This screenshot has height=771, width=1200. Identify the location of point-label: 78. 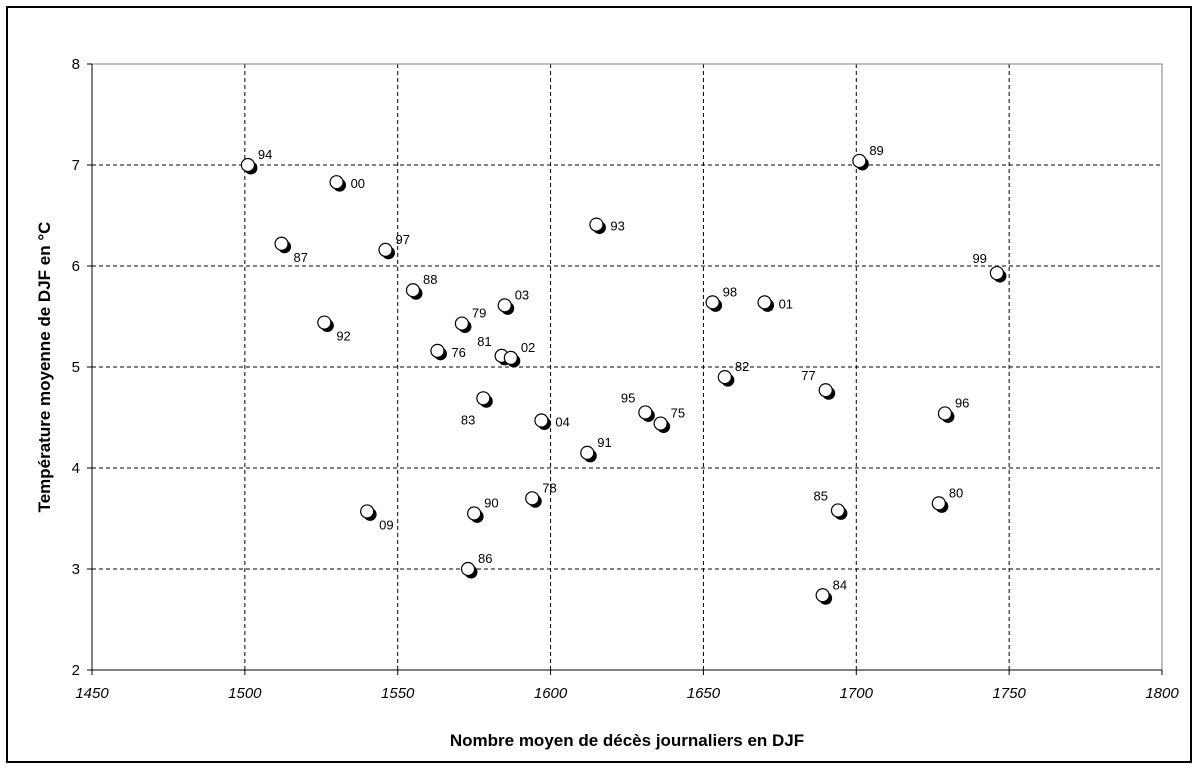
(549, 487).